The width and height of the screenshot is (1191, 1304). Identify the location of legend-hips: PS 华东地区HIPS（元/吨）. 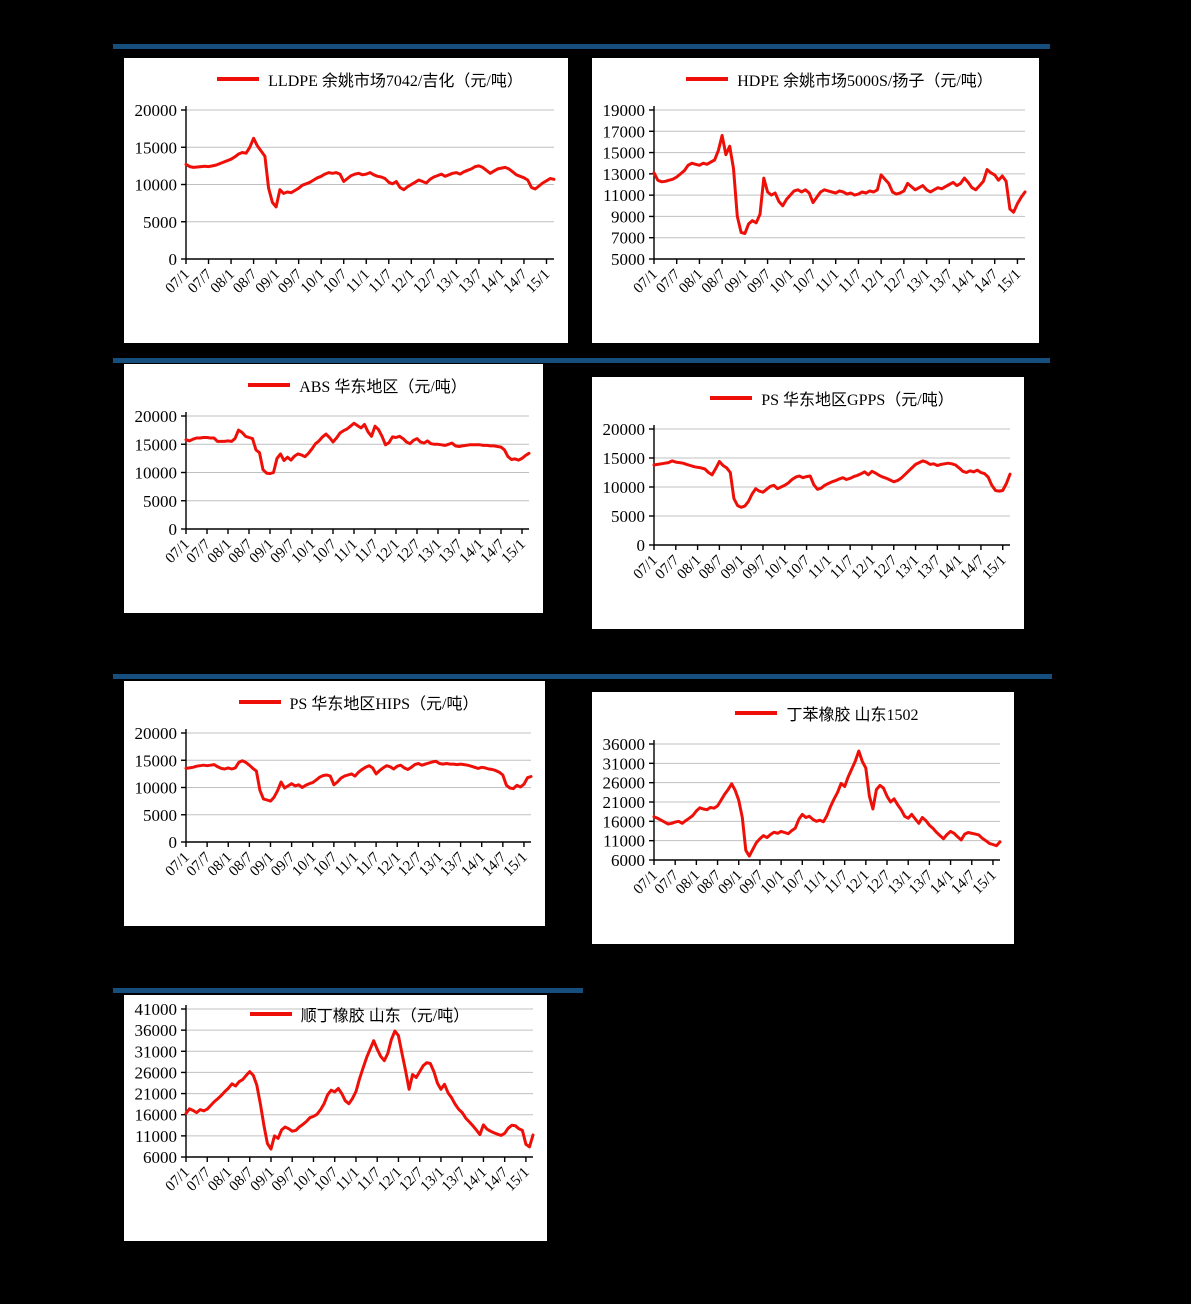
(334, 702).